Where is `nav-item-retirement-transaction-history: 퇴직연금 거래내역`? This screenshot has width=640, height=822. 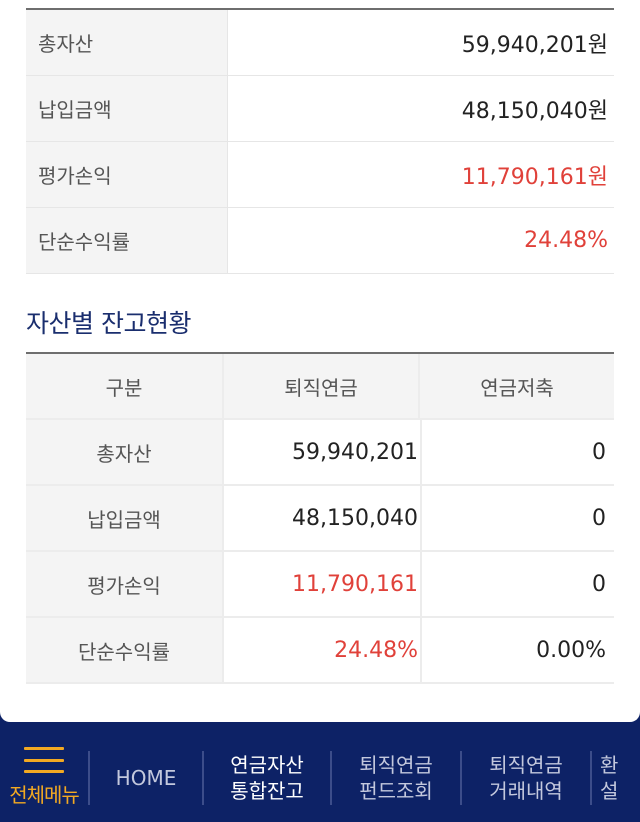
nav-item-retirement-transaction-history: 퇴직연금 거래내역 is located at coordinates (526, 777).